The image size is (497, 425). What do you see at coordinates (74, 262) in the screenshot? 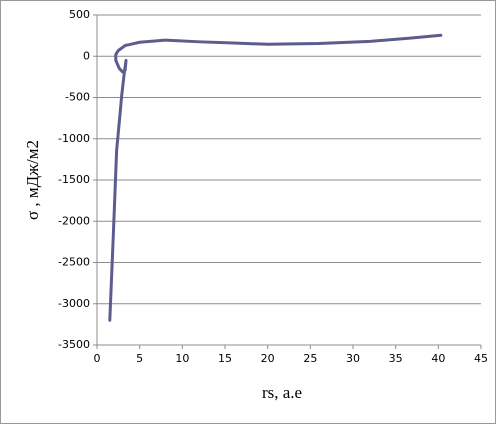
I see `y-tick-label: -2500` at bounding box center [74, 262].